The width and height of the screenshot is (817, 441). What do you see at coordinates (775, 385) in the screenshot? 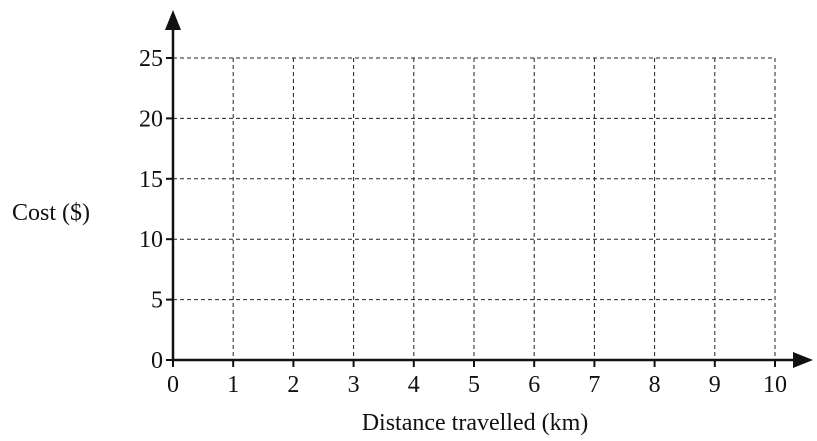
I see `x-tick-label-10: 10` at bounding box center [775, 385].